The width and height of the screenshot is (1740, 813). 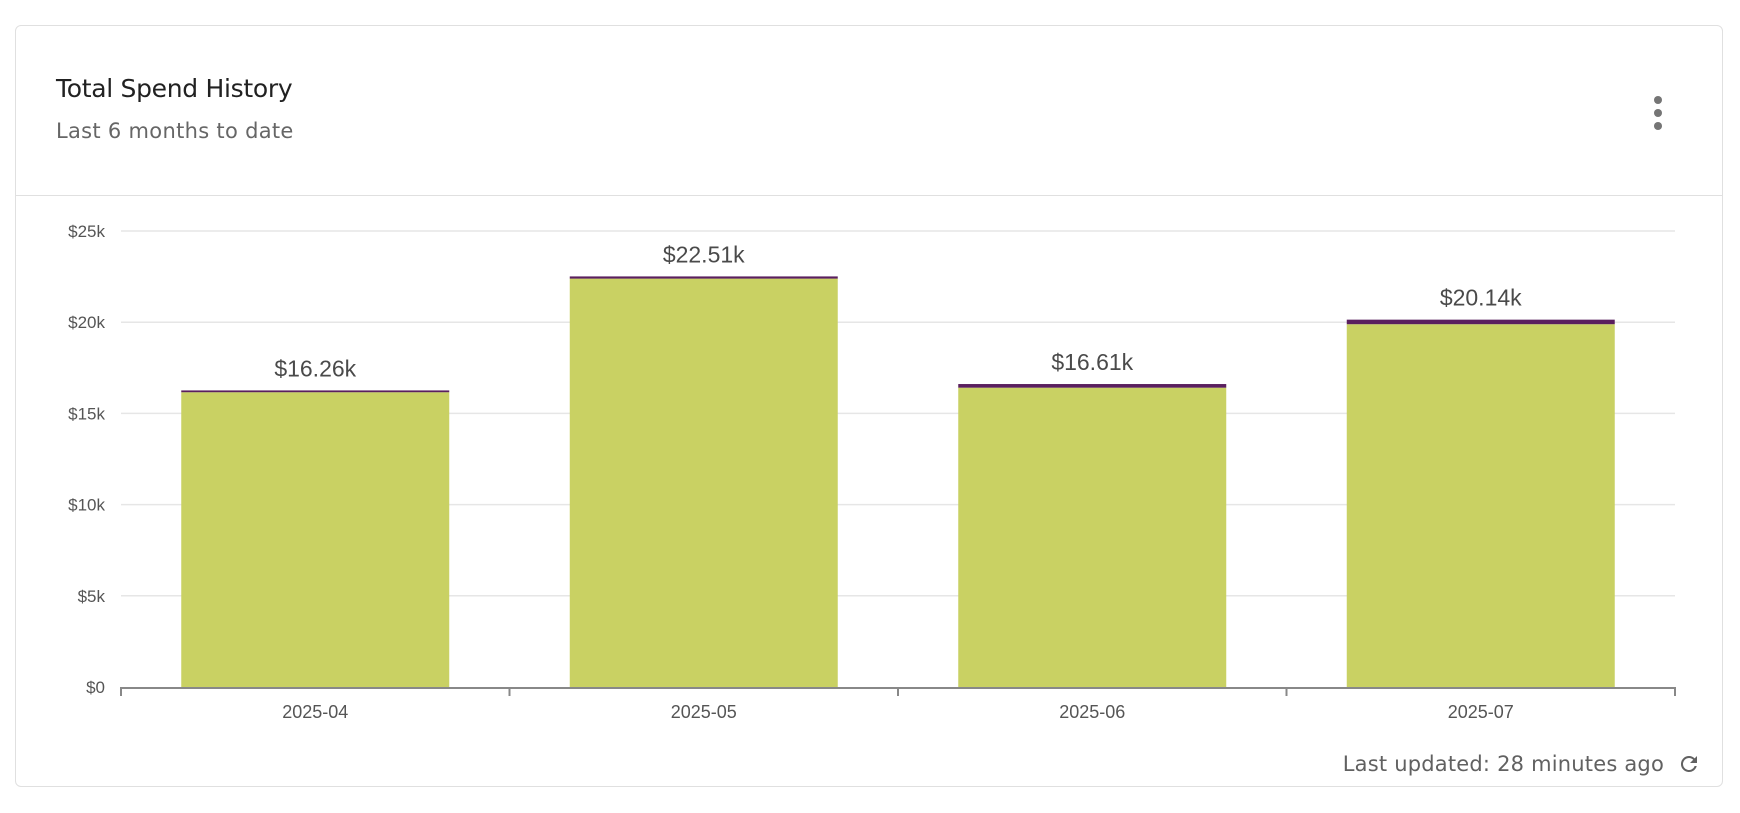 I want to click on x-tick-label: 2025-06, so click(x=1092, y=712).